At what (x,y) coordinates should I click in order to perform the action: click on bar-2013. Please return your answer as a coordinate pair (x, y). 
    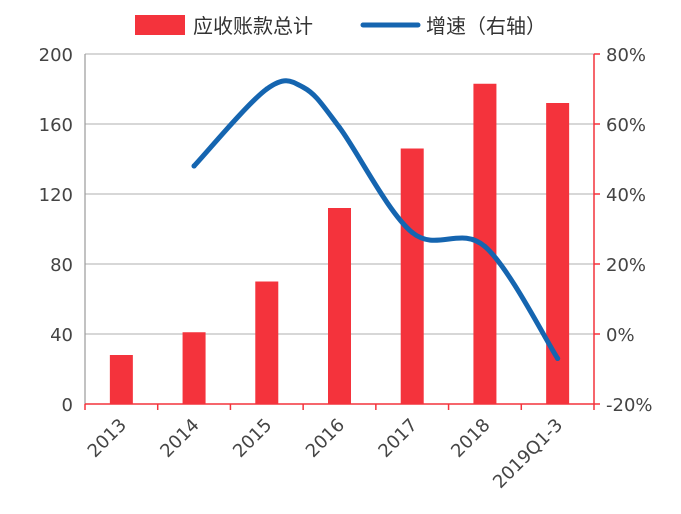
    Looking at the image, I should click on (121, 379).